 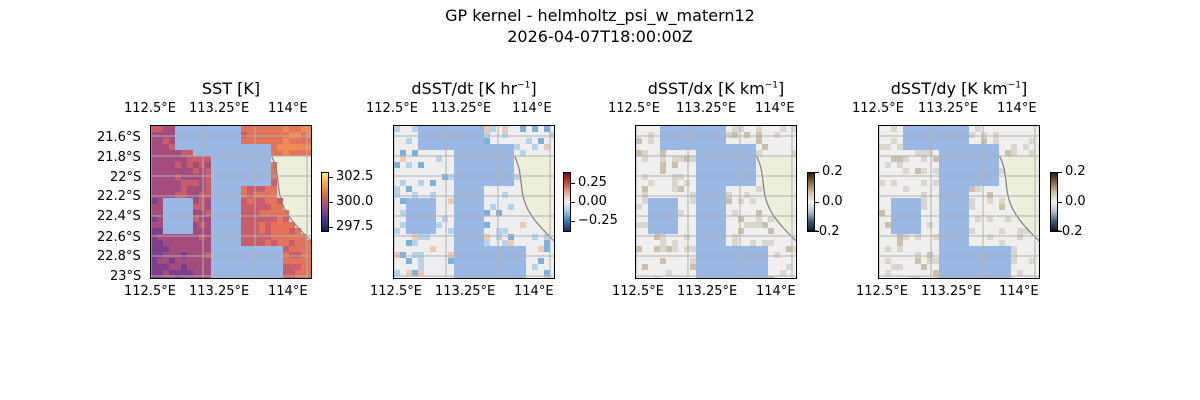 I want to click on dy-top-tick-0: 112.5°E, so click(x=878, y=108).